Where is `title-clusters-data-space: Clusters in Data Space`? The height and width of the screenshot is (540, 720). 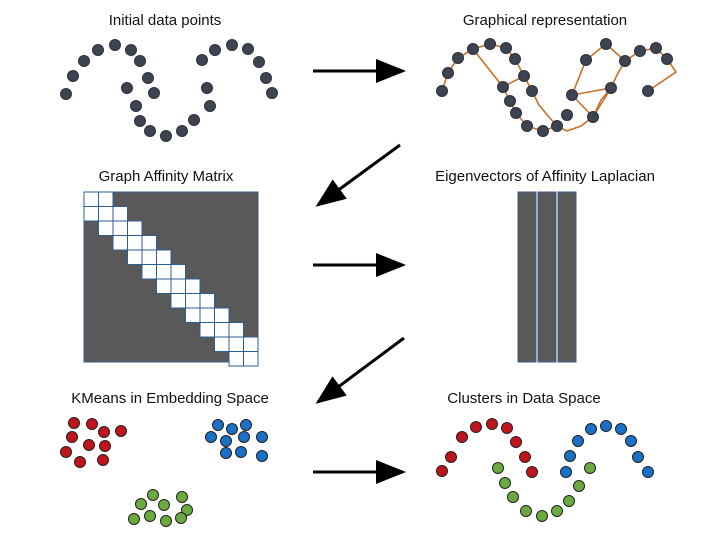 title-clusters-data-space: Clusters in Data Space is located at coordinates (524, 398).